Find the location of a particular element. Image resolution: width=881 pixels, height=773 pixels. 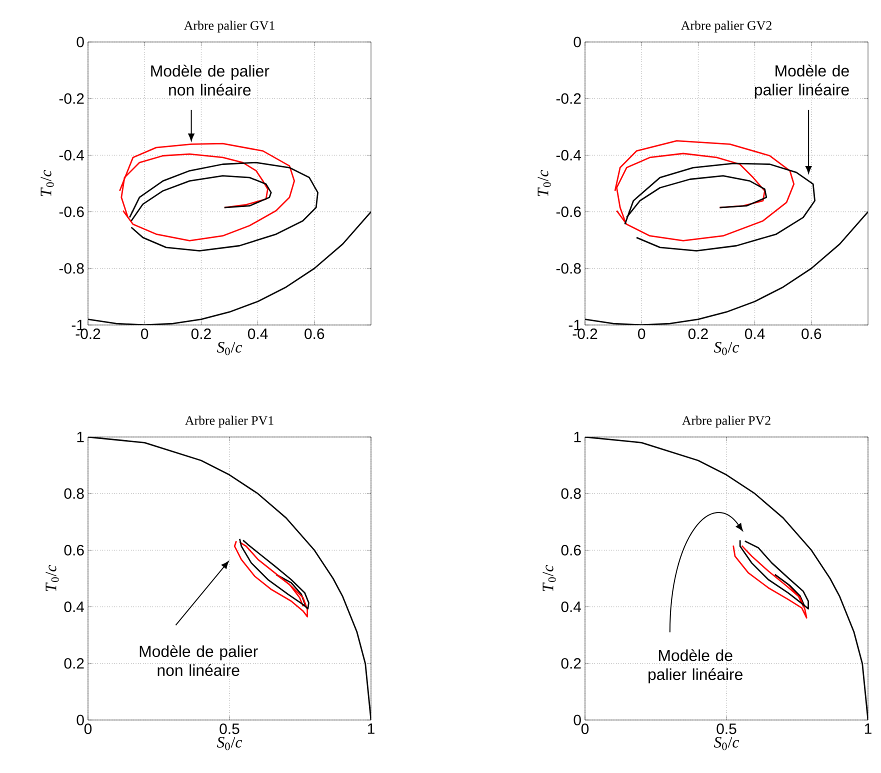

chart-title: Arbre palier PV2 is located at coordinates (726, 422).